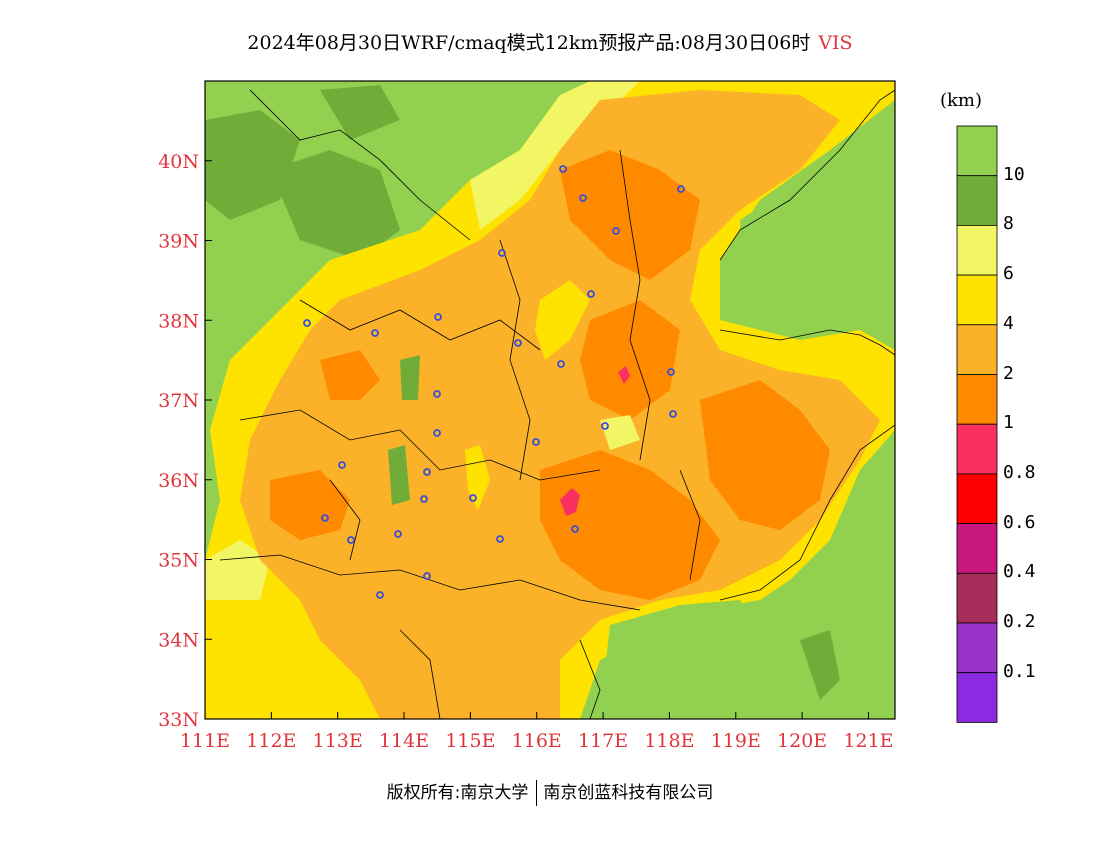 This screenshot has width=1100, height=850. I want to click on lat-tick-label: 34N, so click(178, 640).